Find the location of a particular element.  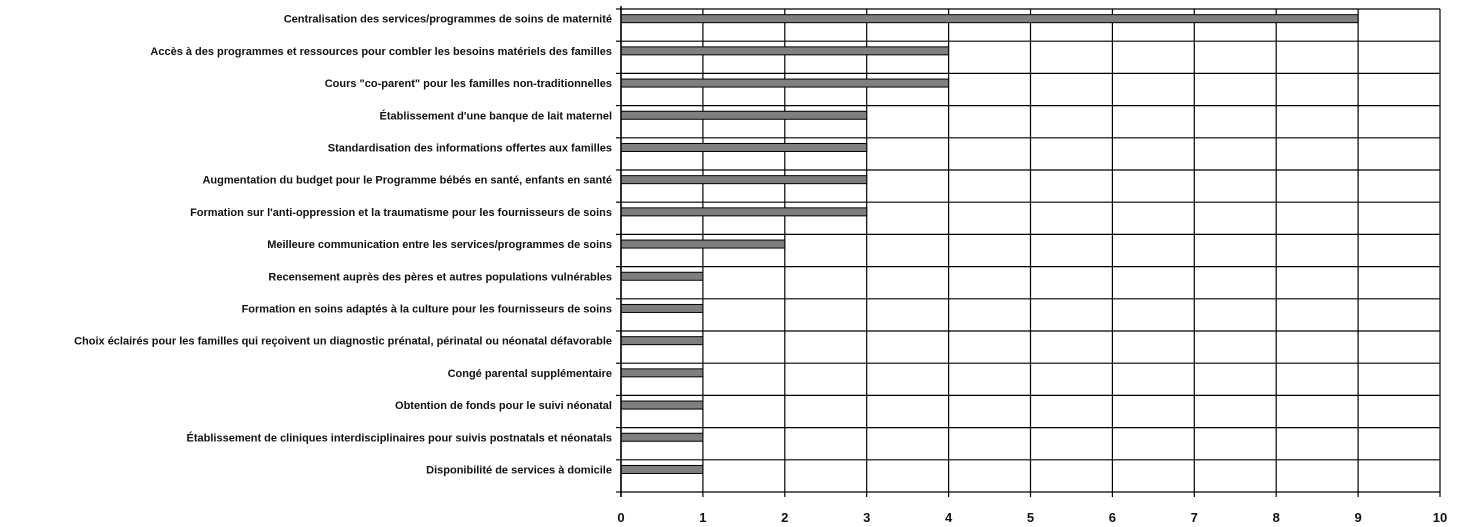

x-tick-label: 4 is located at coordinates (949, 517).